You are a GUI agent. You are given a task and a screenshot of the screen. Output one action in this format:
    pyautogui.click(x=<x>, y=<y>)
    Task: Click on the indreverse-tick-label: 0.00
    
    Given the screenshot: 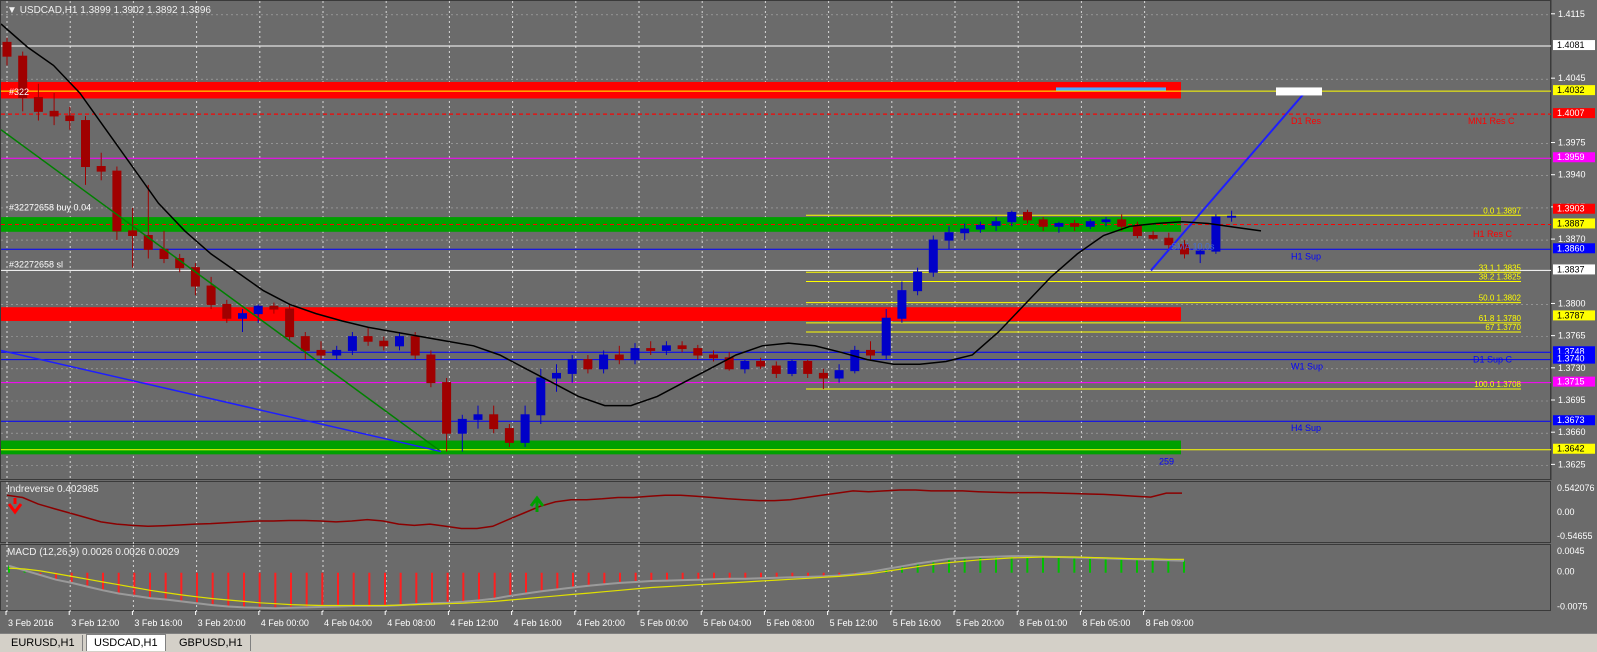 What is the action you would take?
    pyautogui.click(x=1566, y=512)
    